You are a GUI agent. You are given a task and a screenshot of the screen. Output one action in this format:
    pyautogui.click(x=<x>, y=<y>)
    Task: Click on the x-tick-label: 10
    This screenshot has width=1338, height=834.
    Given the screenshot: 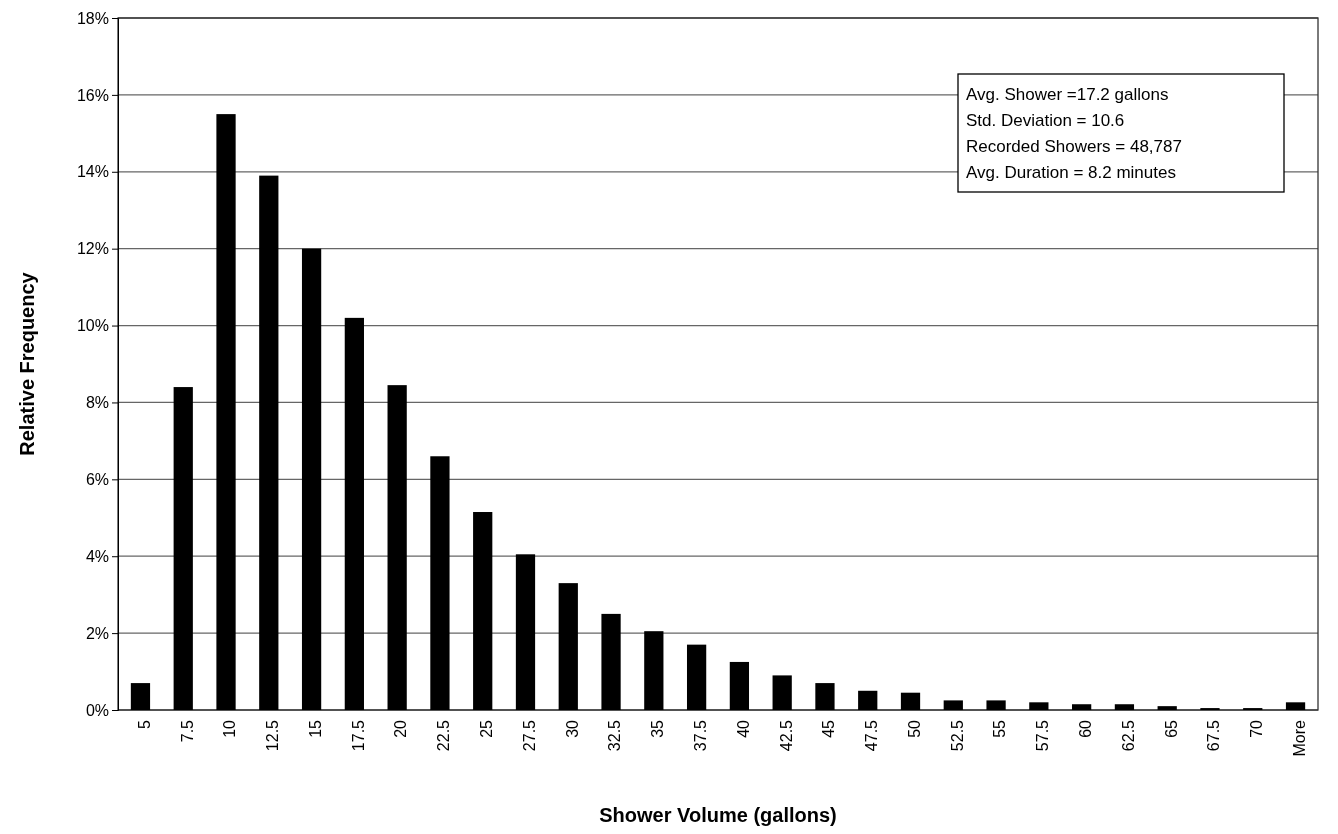 What is the action you would take?
    pyautogui.click(x=230, y=728)
    